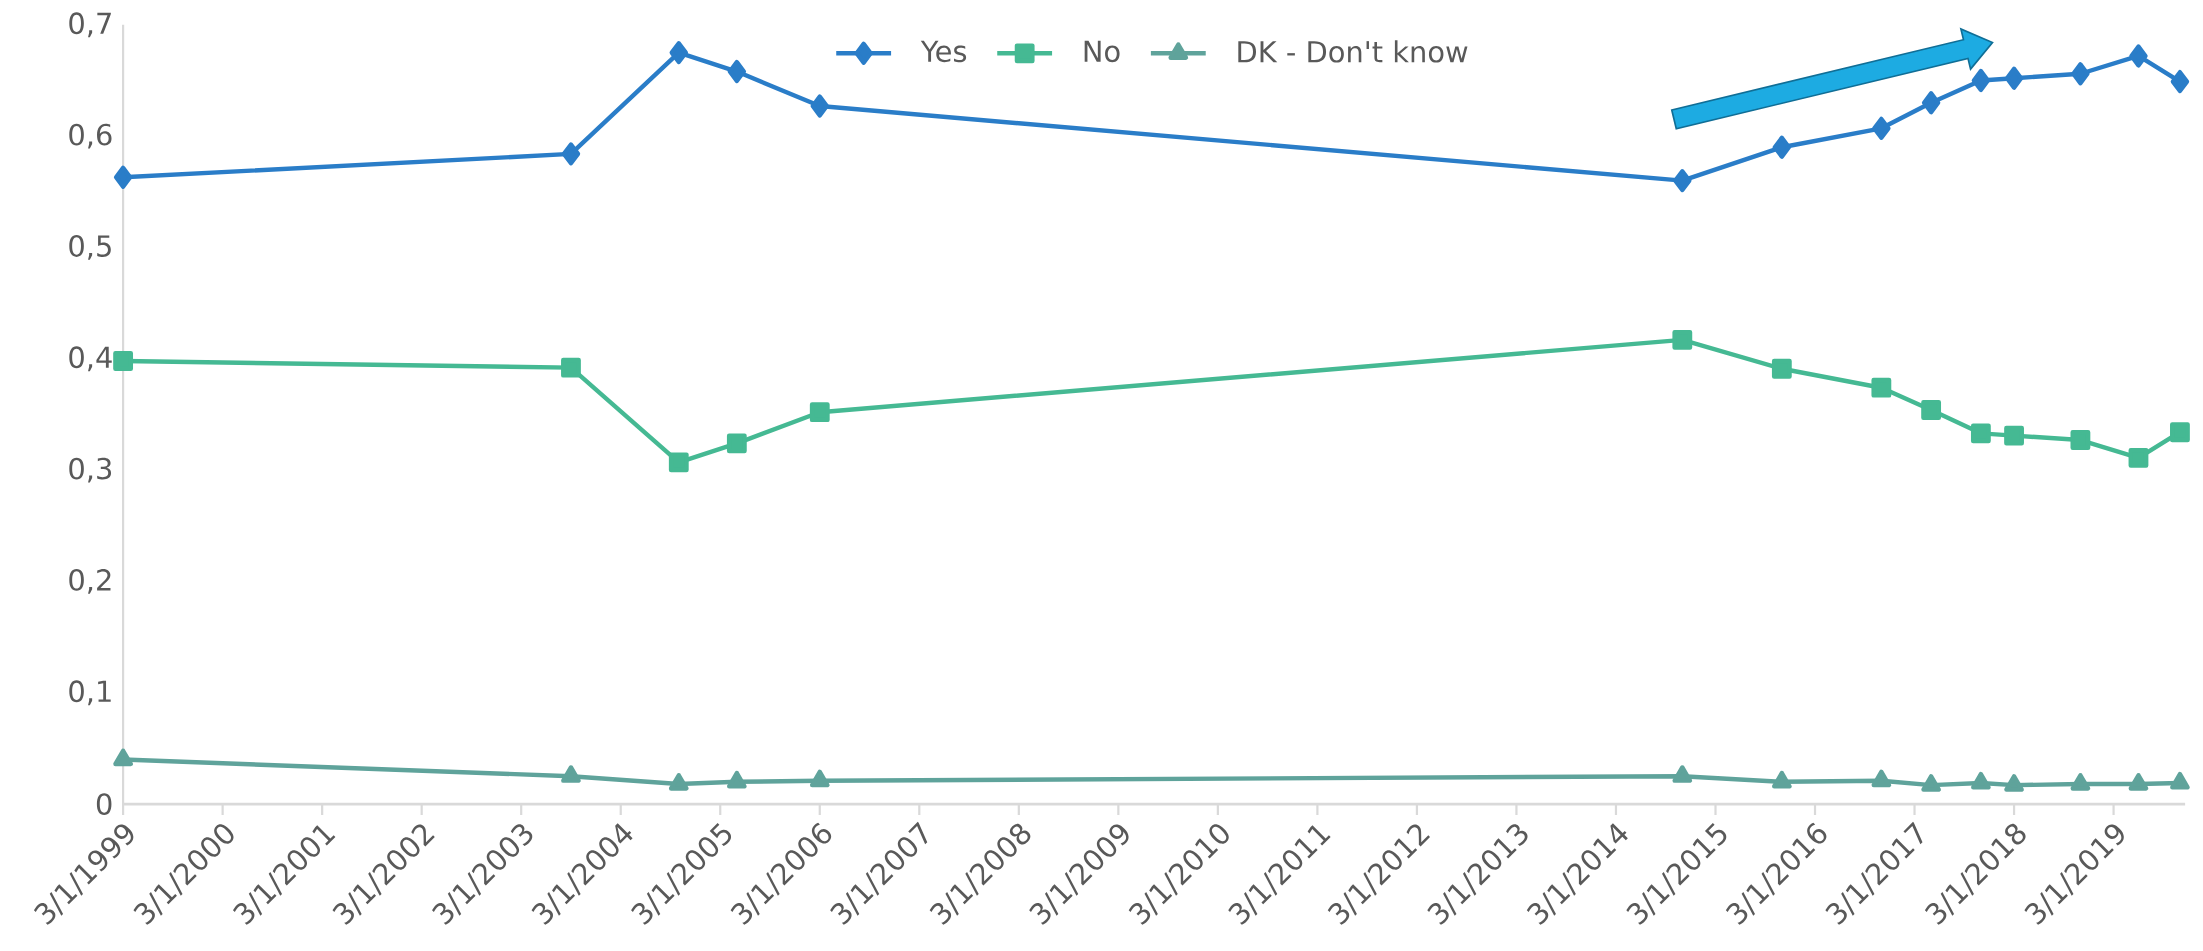 This screenshot has height=951, width=2203. Describe the element at coordinates (1353, 51) in the screenshot. I see `legend-label: DK - Don't know` at that location.